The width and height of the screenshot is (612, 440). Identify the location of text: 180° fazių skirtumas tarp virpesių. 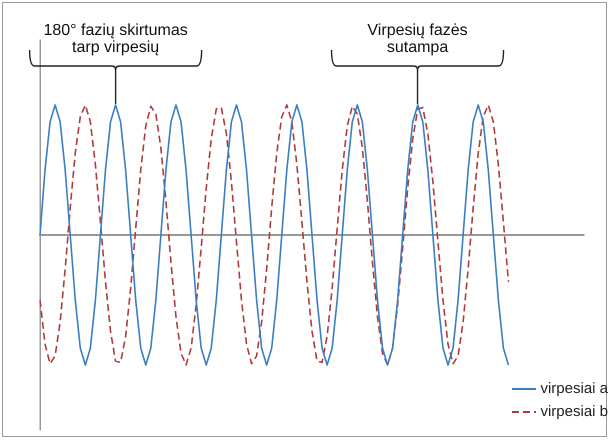
(115, 39).